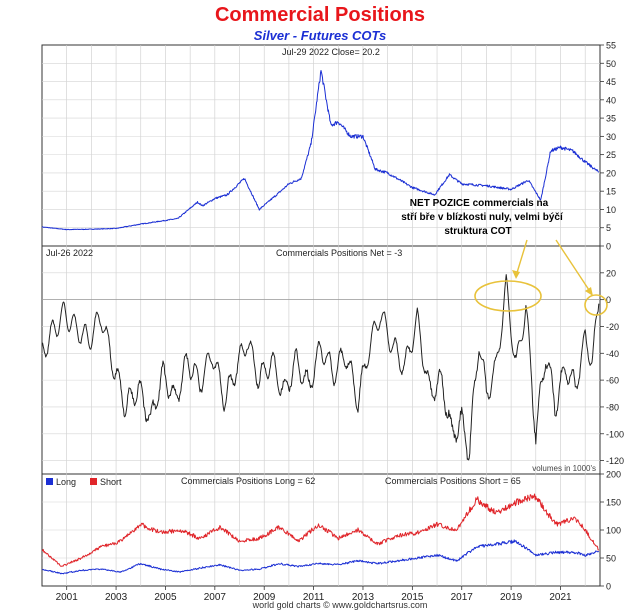 The image size is (640, 616). Describe the element at coordinates (508, 296) in the screenshot. I see `highlight-circle-2018` at that location.